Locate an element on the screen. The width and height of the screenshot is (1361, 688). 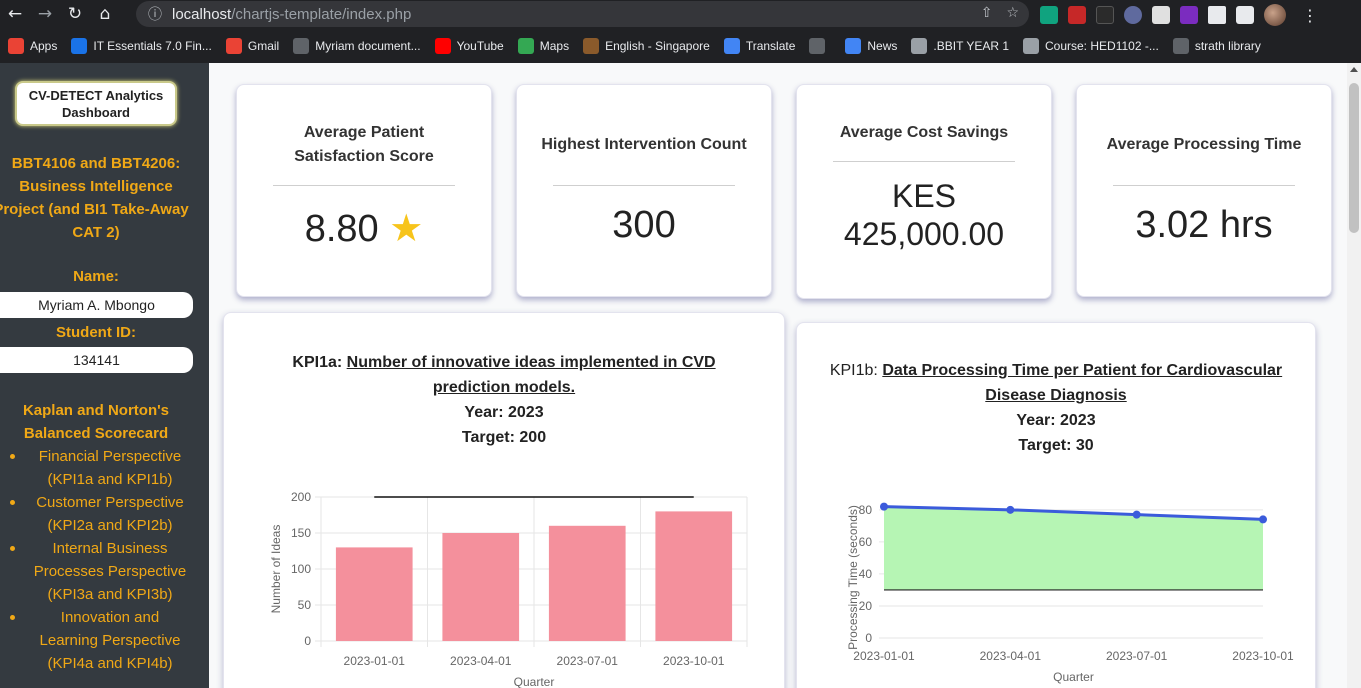
bookmark-item is located at coordinates (820, 45).